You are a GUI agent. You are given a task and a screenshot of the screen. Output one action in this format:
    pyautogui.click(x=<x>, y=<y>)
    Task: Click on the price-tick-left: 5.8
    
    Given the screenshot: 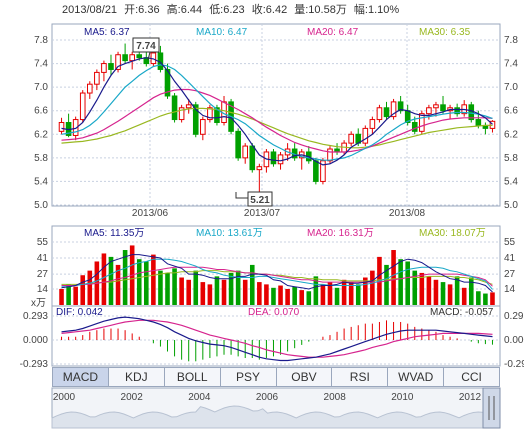 What is the action you would take?
    pyautogui.click(x=41, y=158)
    